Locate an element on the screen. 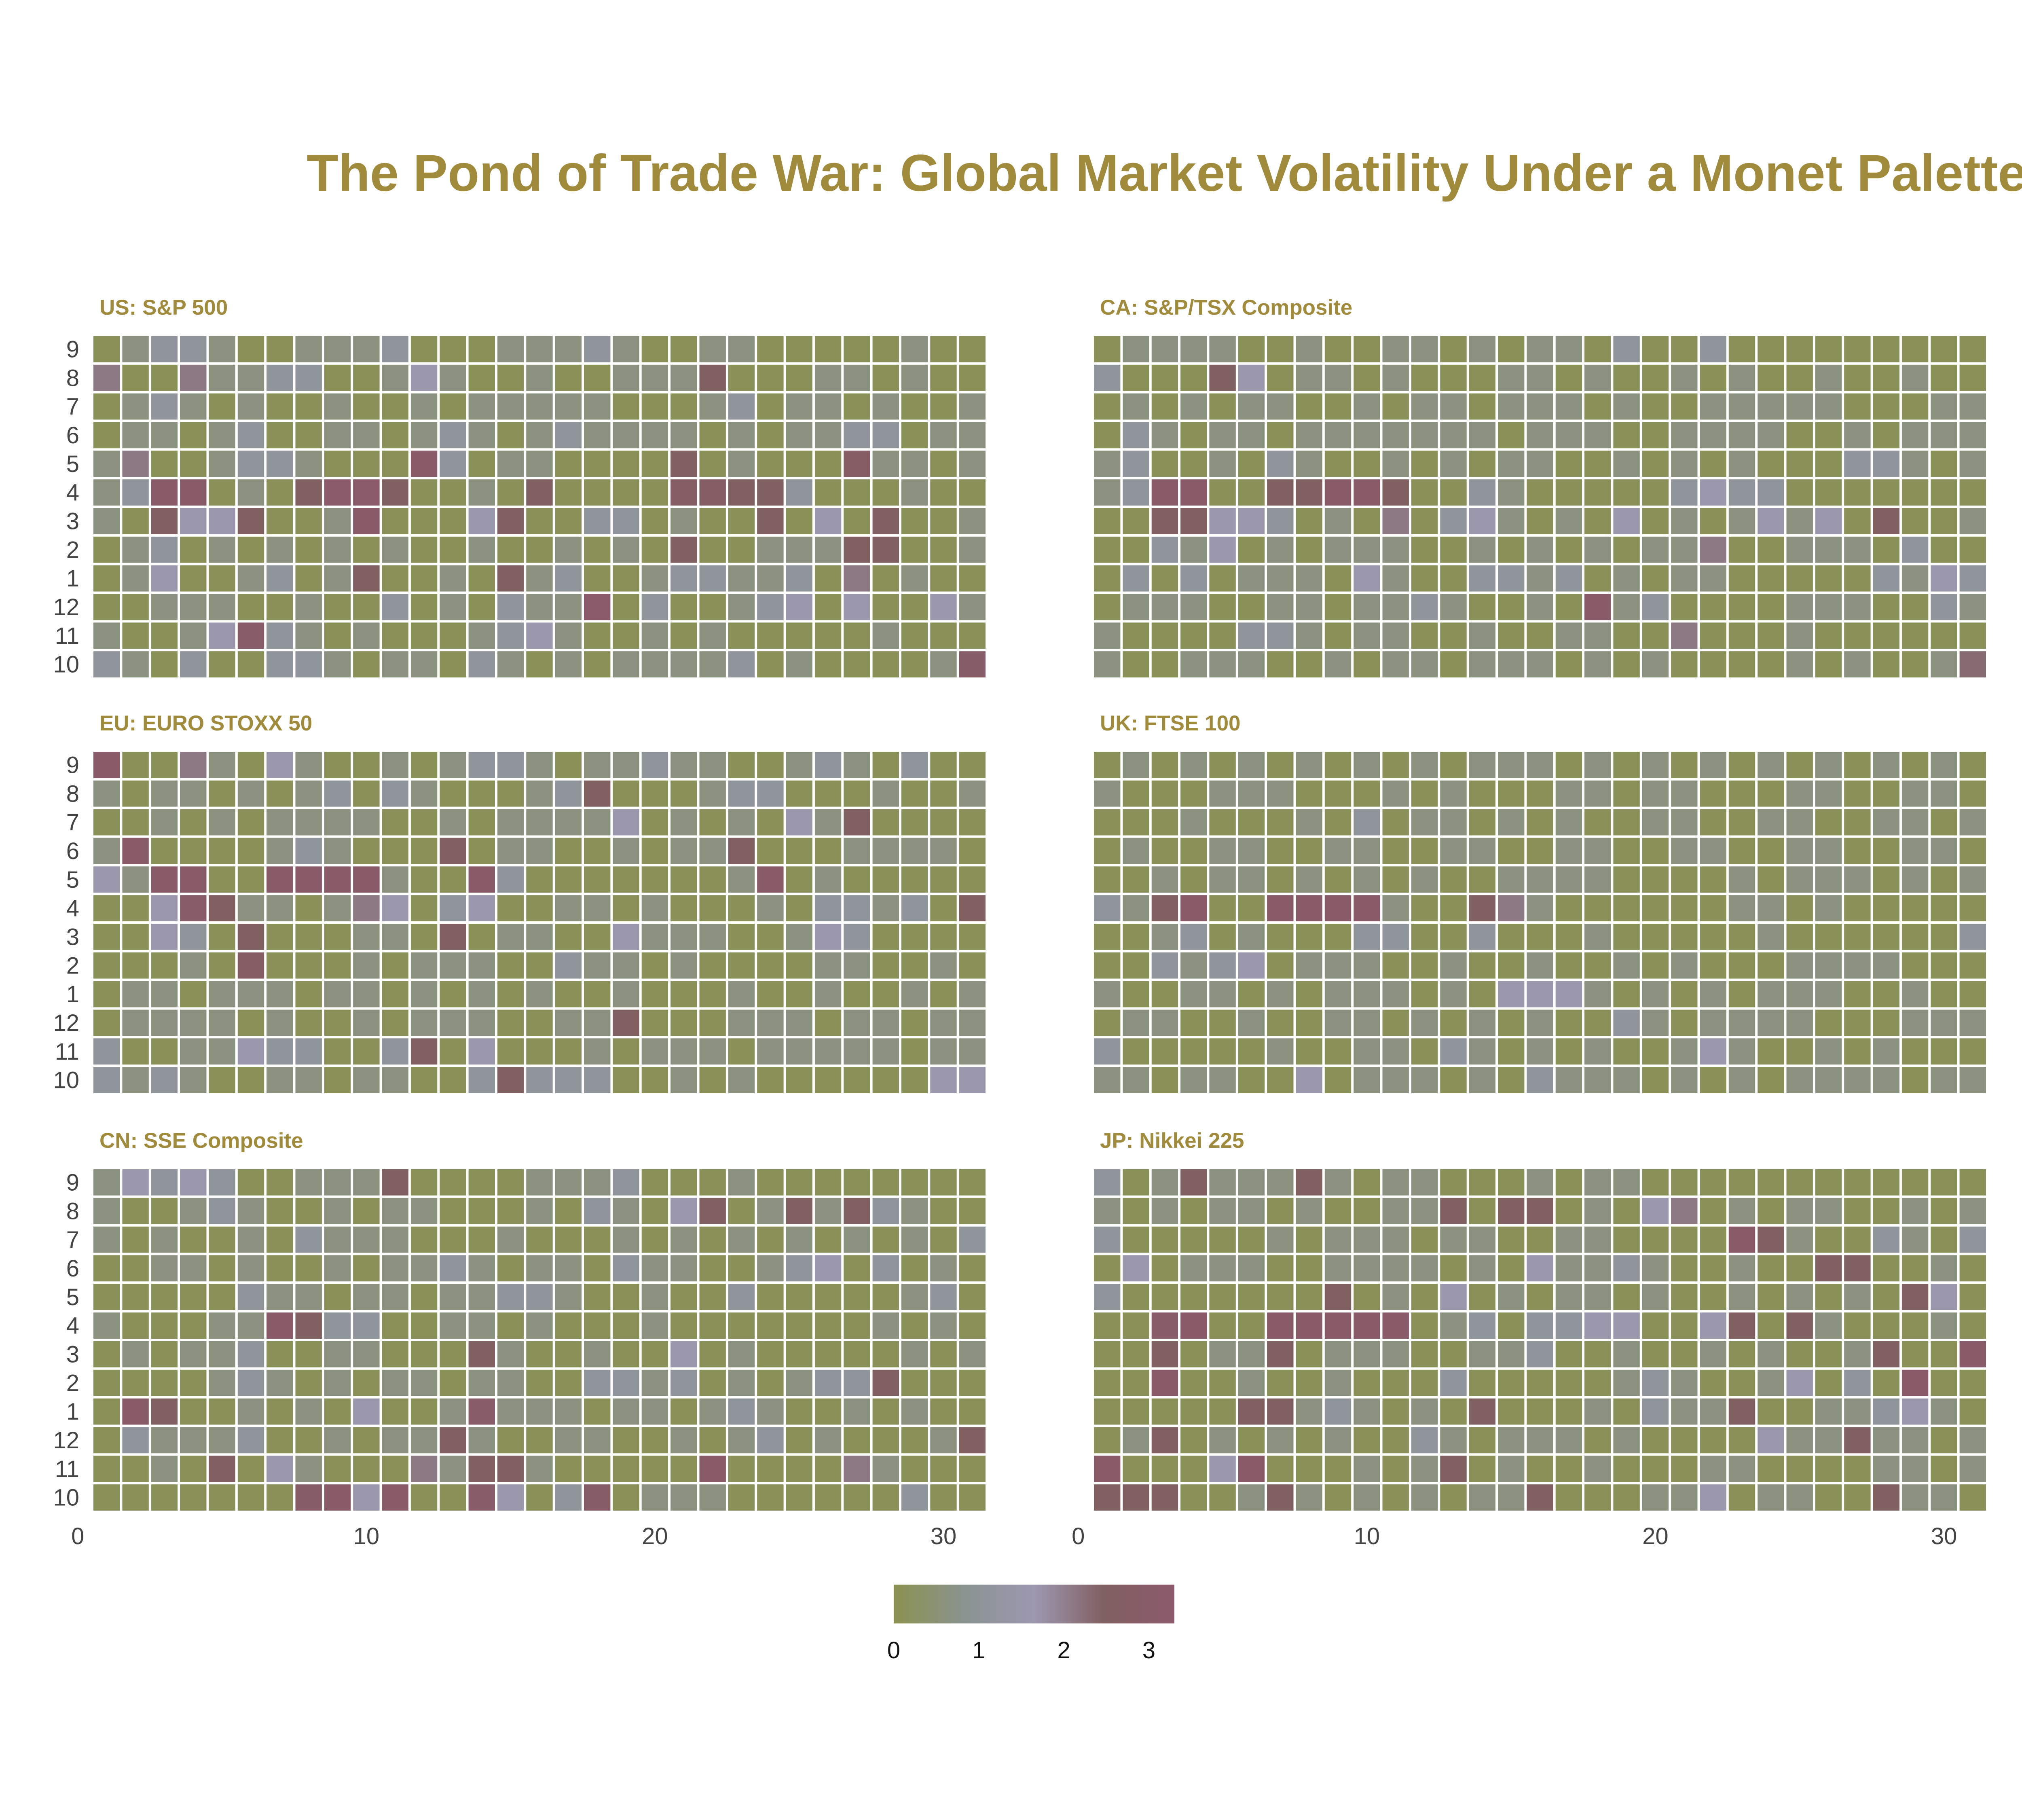 The image size is (2022, 1820). y-tick-label: 9 is located at coordinates (72, 765).